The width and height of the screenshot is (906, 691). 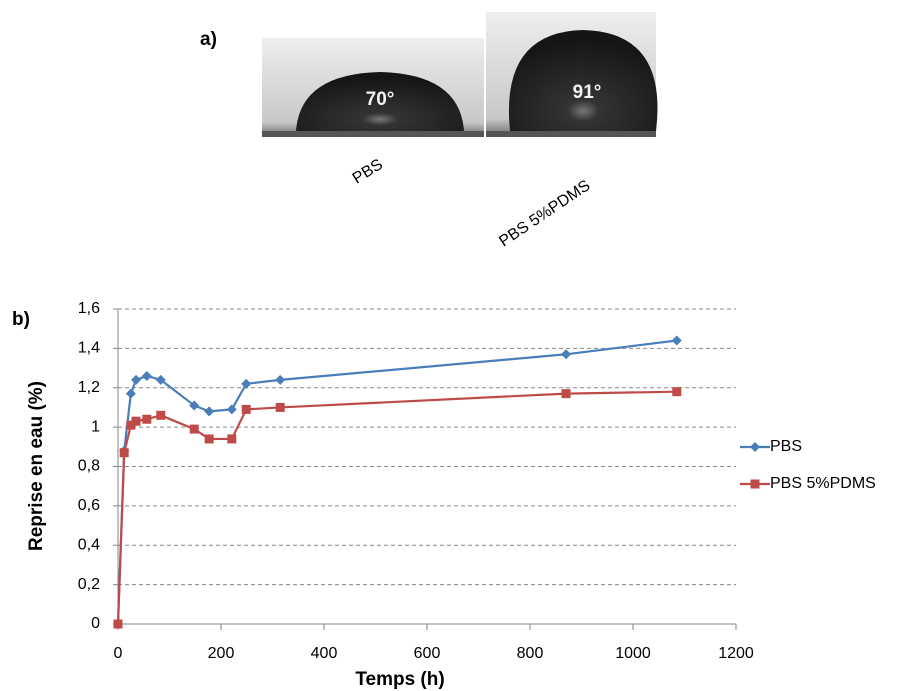 What do you see at coordinates (89, 387) in the screenshot?
I see `y-tick-label: 1,2` at bounding box center [89, 387].